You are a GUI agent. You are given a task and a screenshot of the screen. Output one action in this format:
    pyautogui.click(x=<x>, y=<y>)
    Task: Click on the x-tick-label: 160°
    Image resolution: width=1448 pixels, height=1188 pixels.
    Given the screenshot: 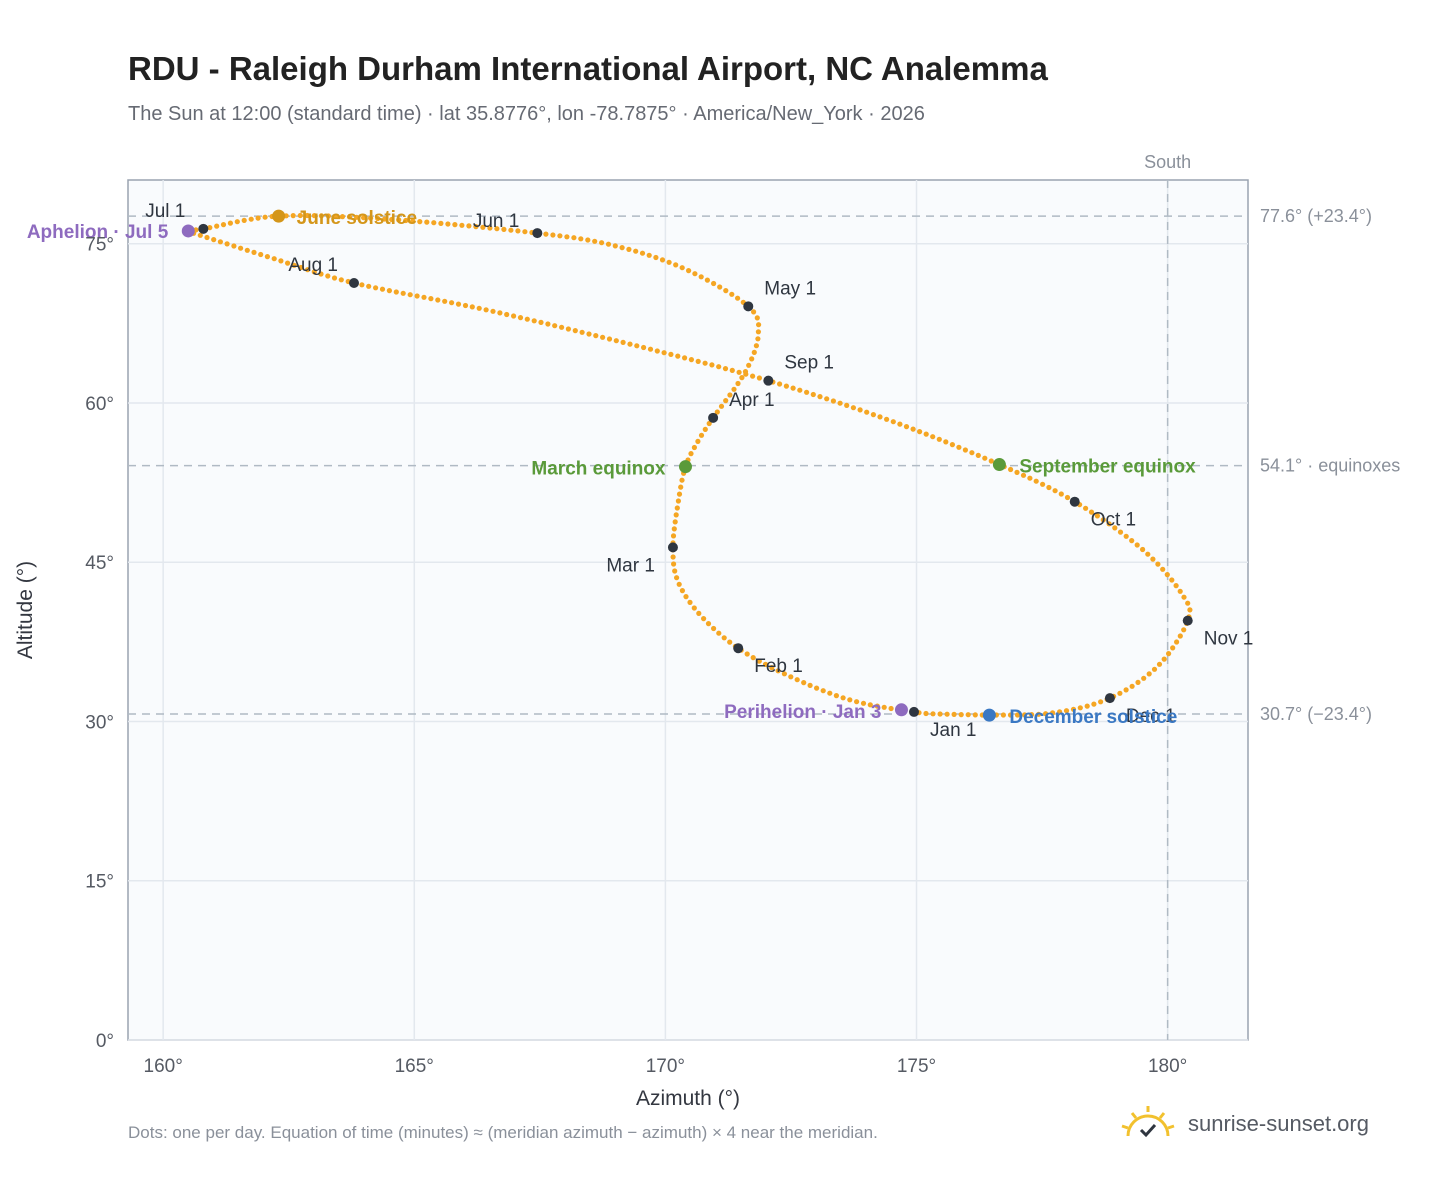 What is the action you would take?
    pyautogui.click(x=163, y=1066)
    